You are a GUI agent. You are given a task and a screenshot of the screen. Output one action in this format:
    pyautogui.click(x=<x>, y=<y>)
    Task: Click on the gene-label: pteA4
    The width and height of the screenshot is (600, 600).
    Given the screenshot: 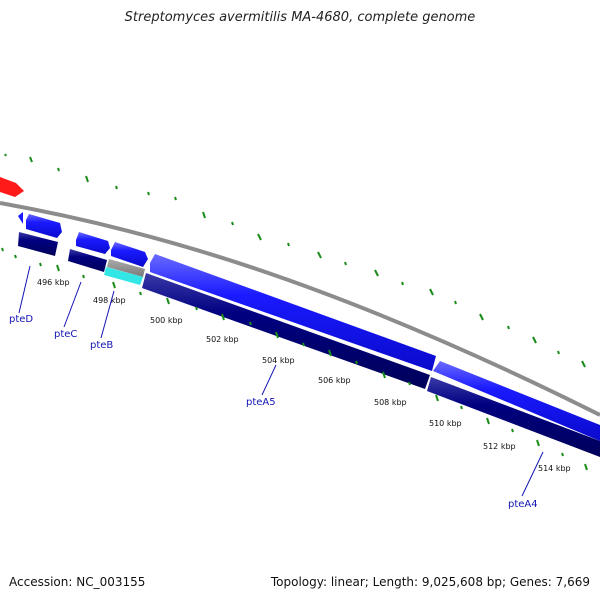 What is the action you would take?
    pyautogui.click(x=523, y=504)
    